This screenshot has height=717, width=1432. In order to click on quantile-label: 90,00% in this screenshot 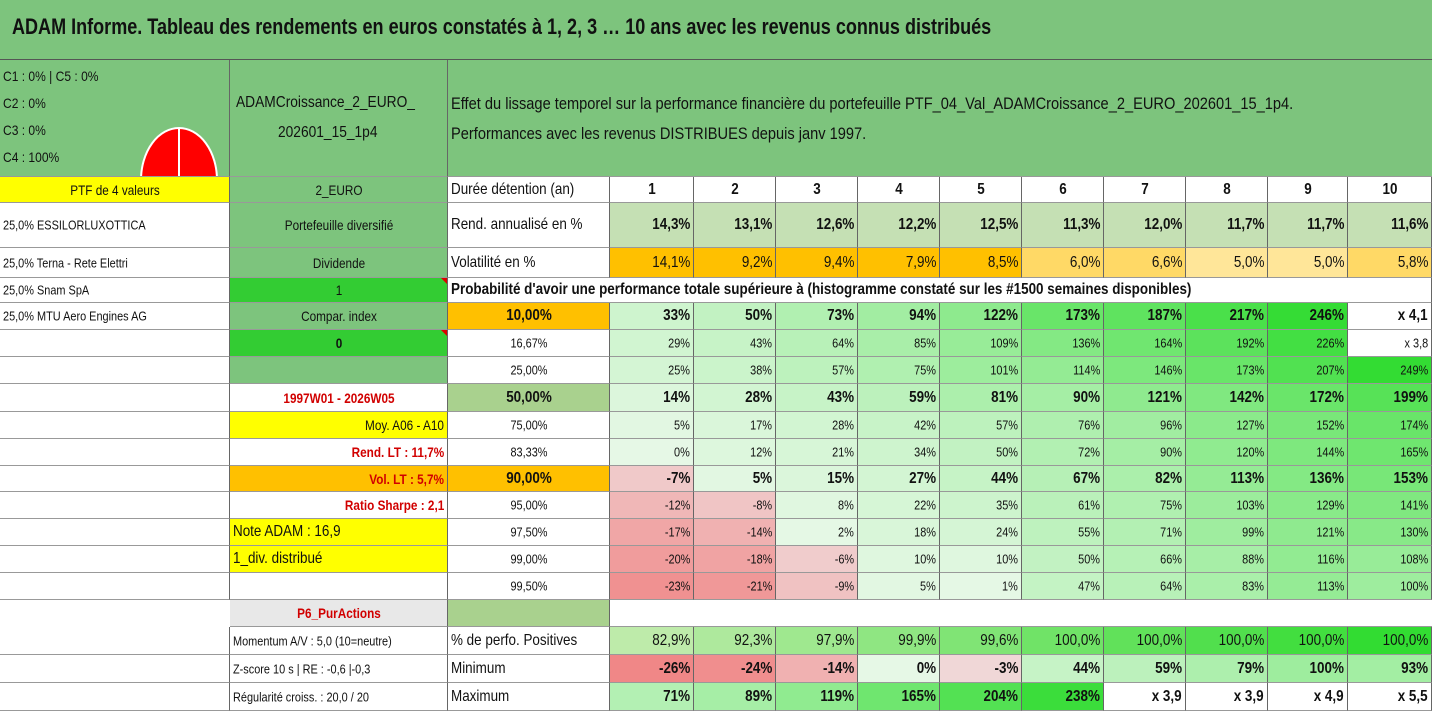, I will do `click(529, 479)`.